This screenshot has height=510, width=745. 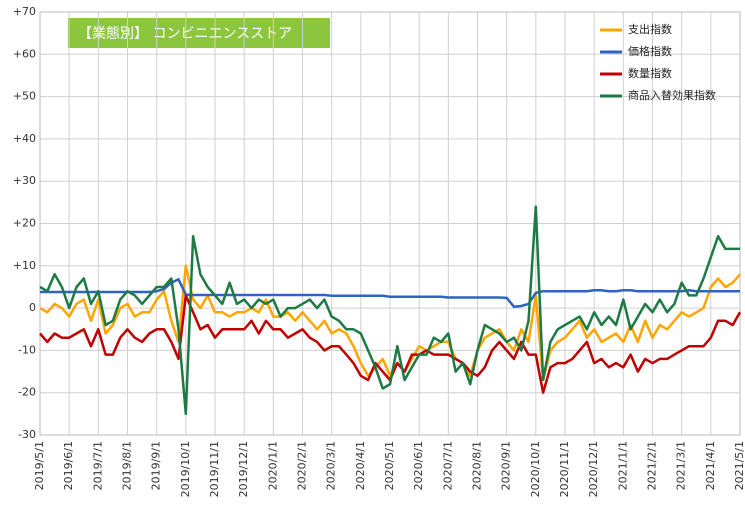 What do you see at coordinates (185, 469) in the screenshot?
I see `x-tick-label: 2019/10/1` at bounding box center [185, 469].